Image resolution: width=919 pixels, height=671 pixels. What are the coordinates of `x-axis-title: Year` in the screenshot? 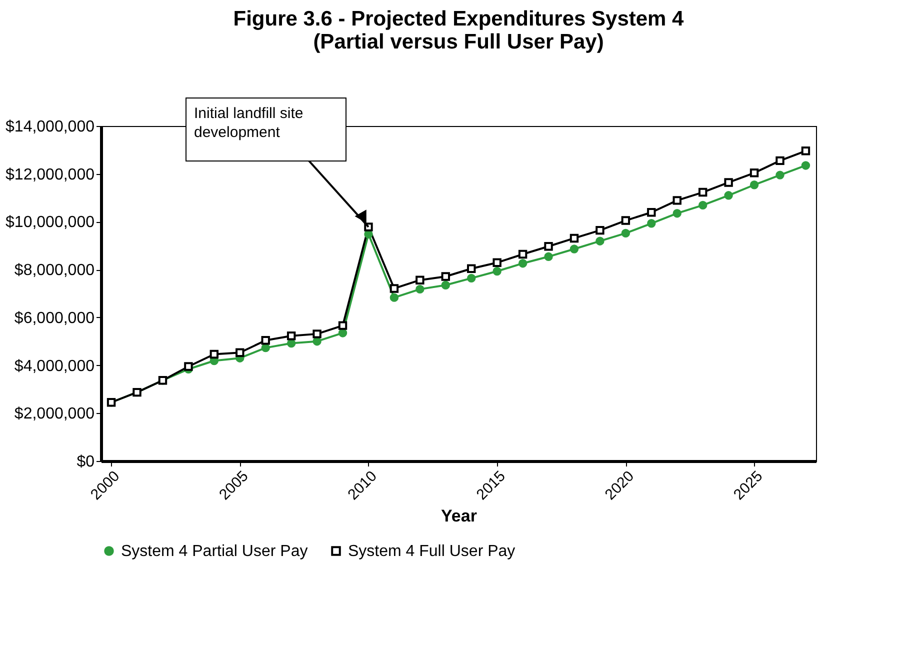 It's located at (459, 516).